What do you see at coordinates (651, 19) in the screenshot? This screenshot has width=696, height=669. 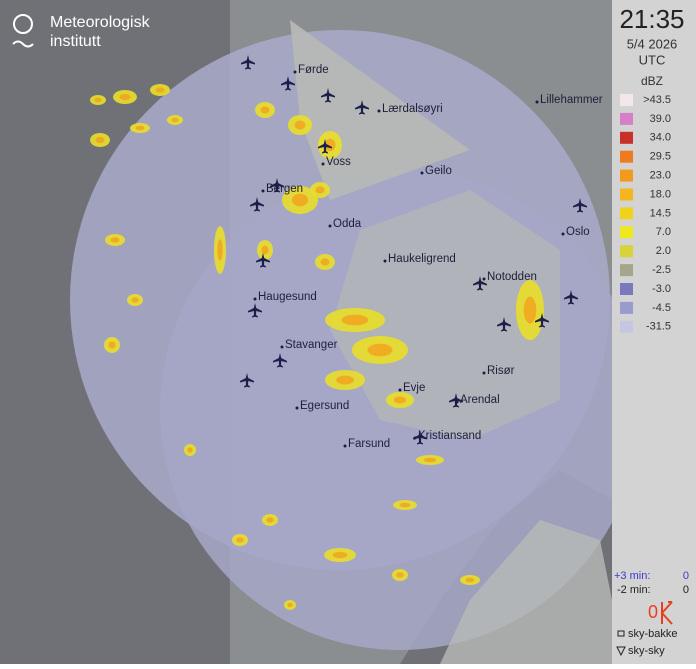 I see `time: 21:35` at bounding box center [651, 19].